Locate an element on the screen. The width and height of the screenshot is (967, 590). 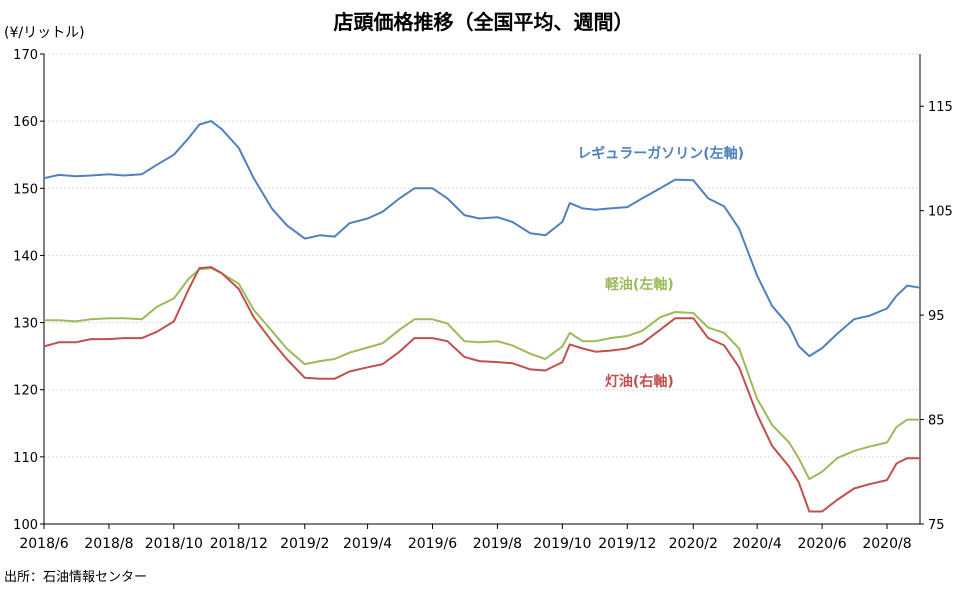
x-tick-label: 2018/10 is located at coordinates (174, 544).